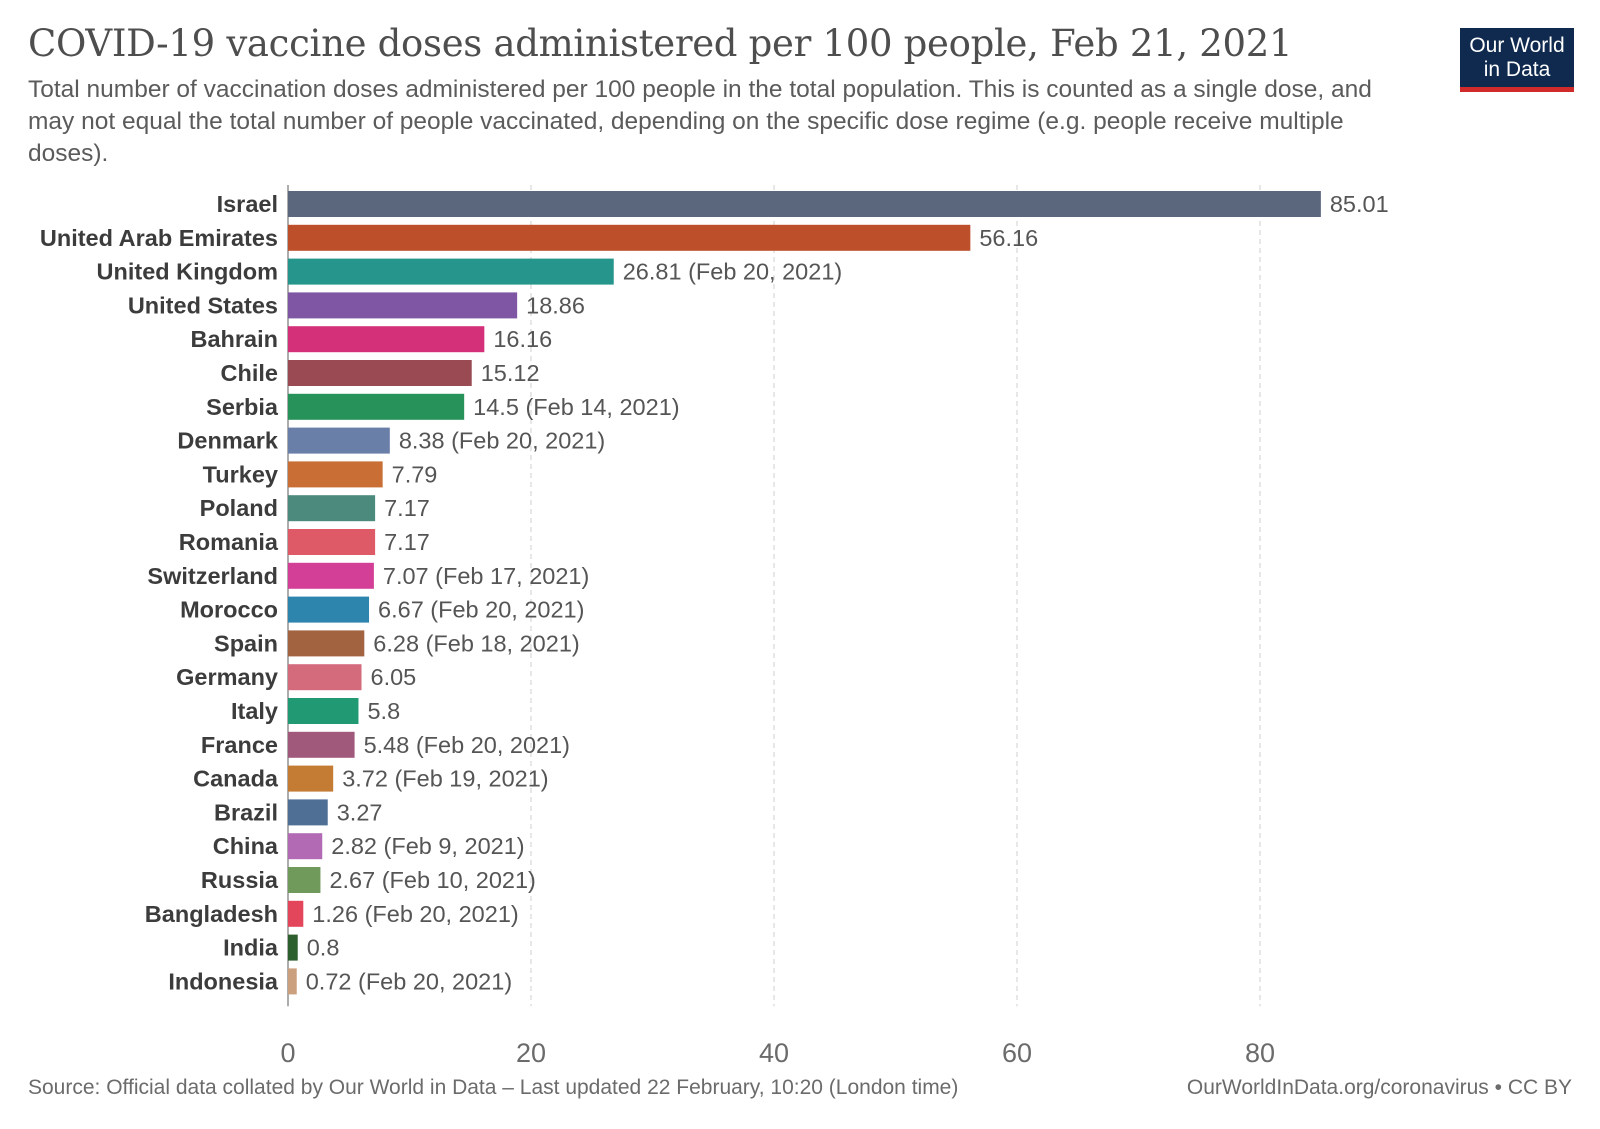 The height and width of the screenshot is (1129, 1600). Describe the element at coordinates (409, 981) in the screenshot. I see `value-label: 0.72 (Feb 20, 2021)` at that location.